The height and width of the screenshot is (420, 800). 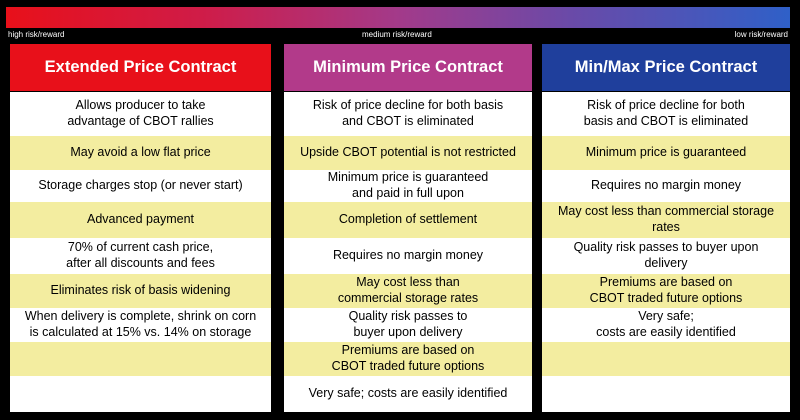 I want to click on table-row: Minimum price is guaranteed, so click(x=666, y=153).